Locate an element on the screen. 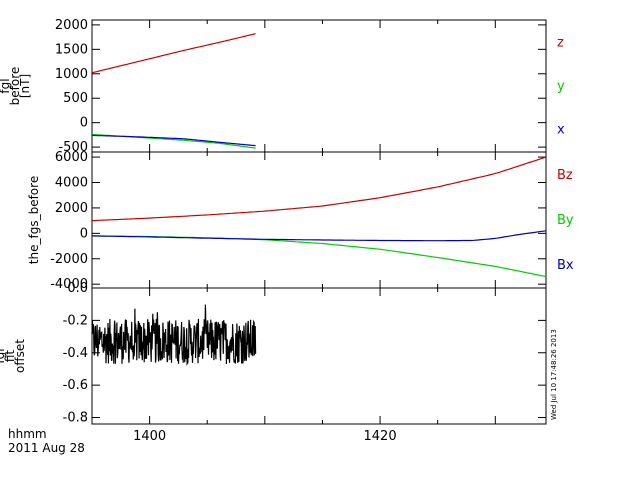 Image resolution: width=640 pixels, height=480 pixels. series-line-x is located at coordinates (174, 140).